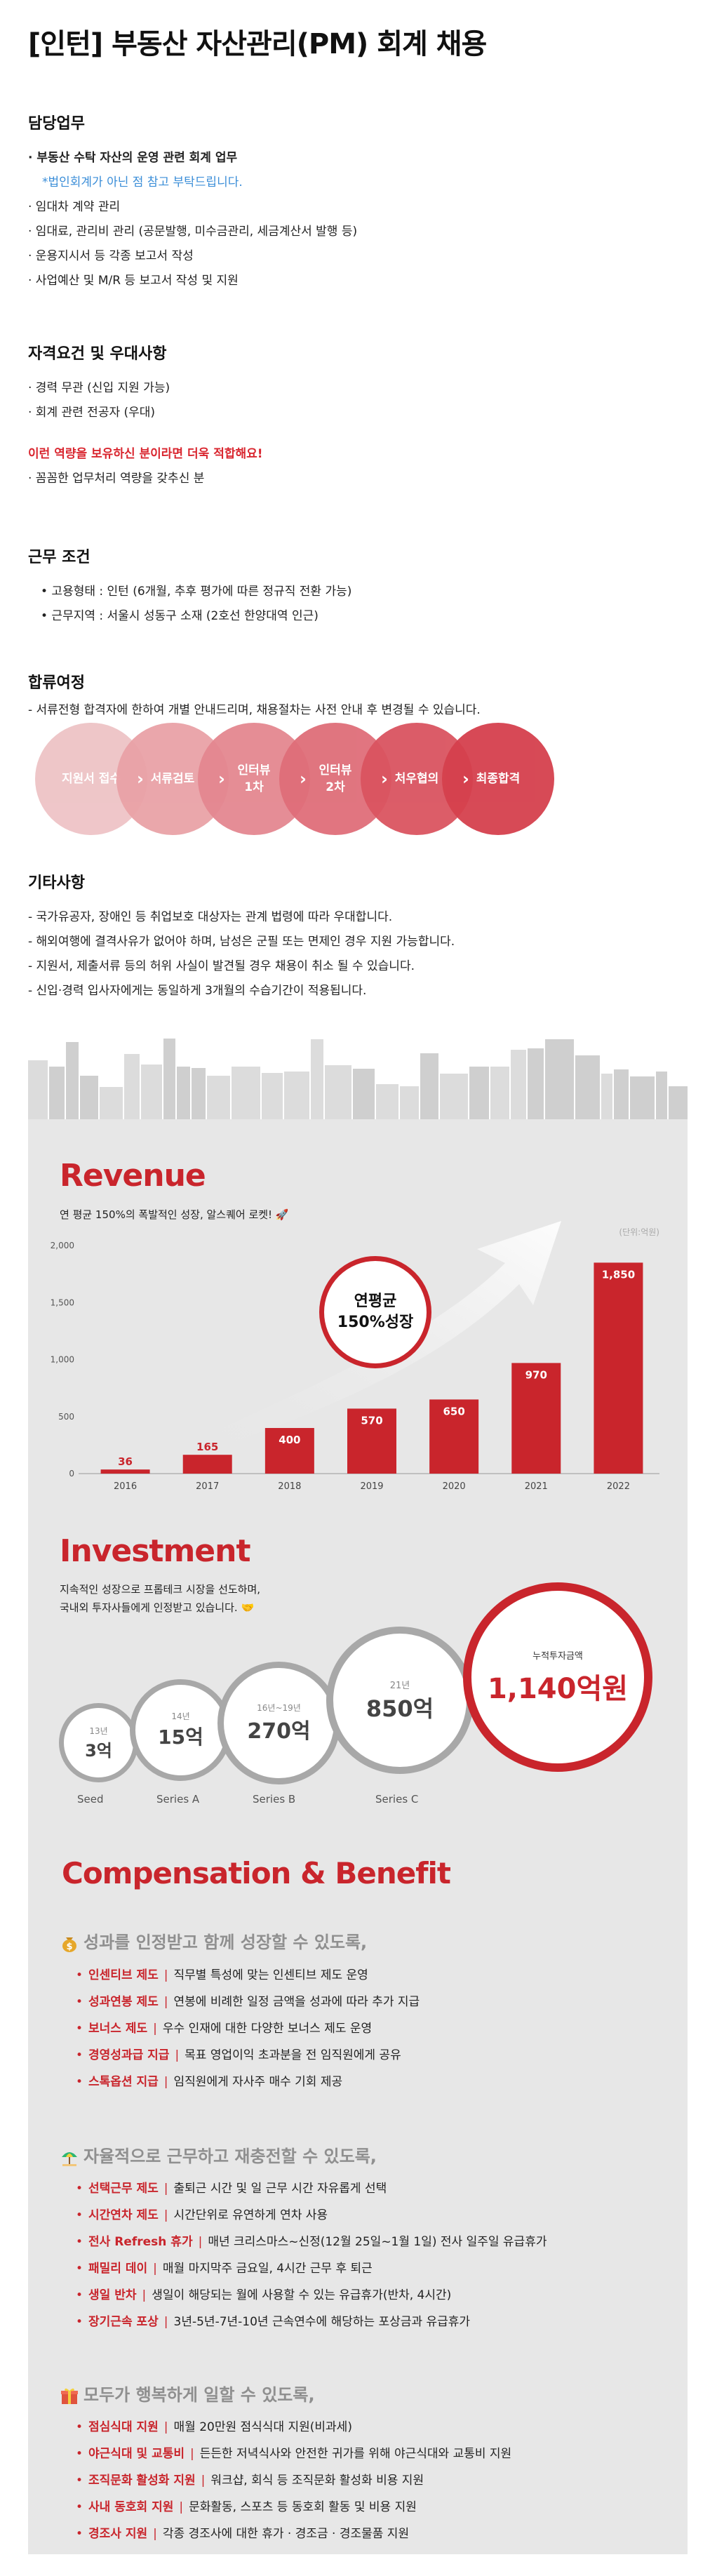 The height and width of the screenshot is (2576, 717). Describe the element at coordinates (375, 1312) in the screenshot. I see `growth-badge: 연평균 150%성장` at that location.